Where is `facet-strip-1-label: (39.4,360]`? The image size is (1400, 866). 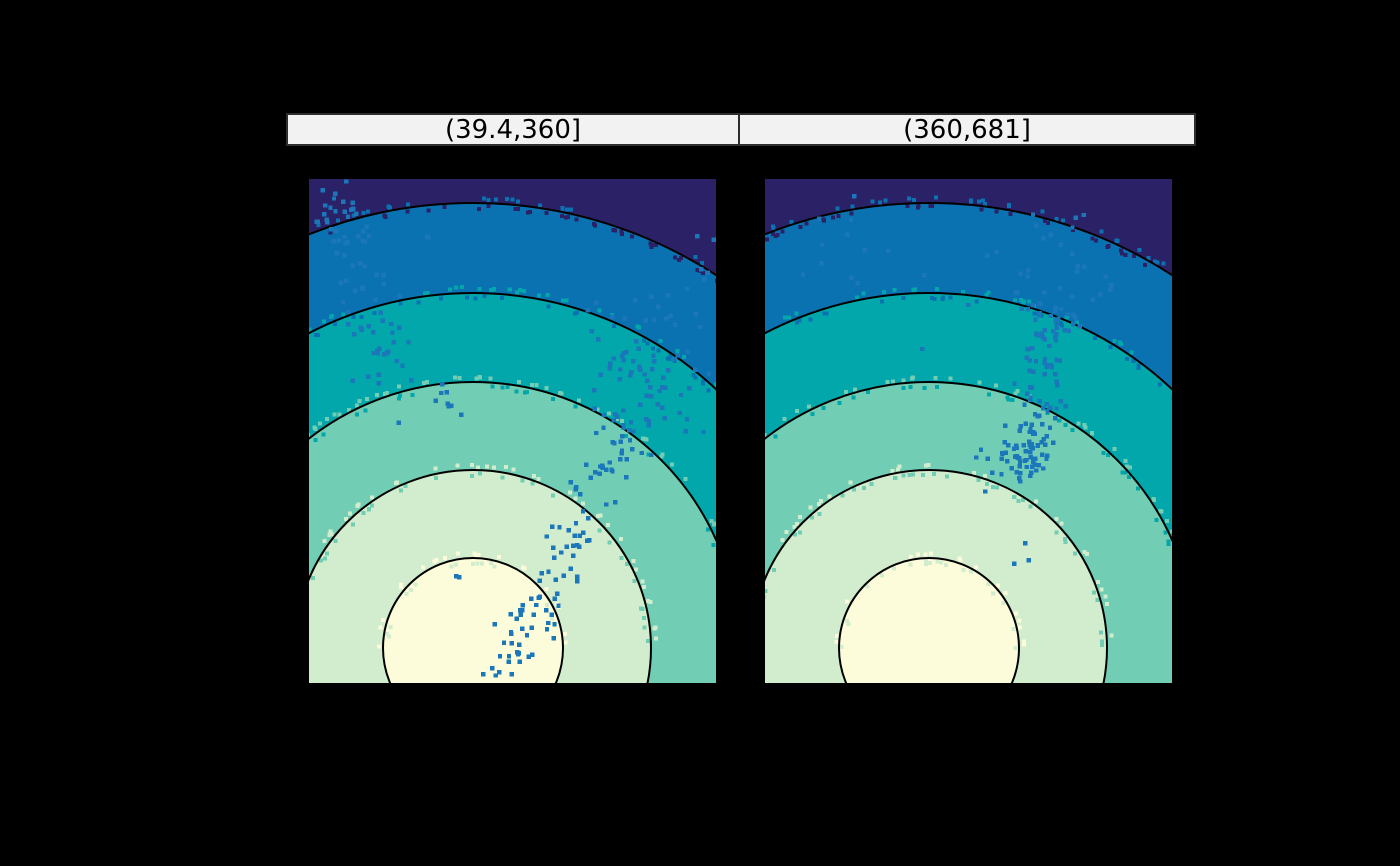 facet-strip-1-label: (39.4,360] is located at coordinates (513, 129).